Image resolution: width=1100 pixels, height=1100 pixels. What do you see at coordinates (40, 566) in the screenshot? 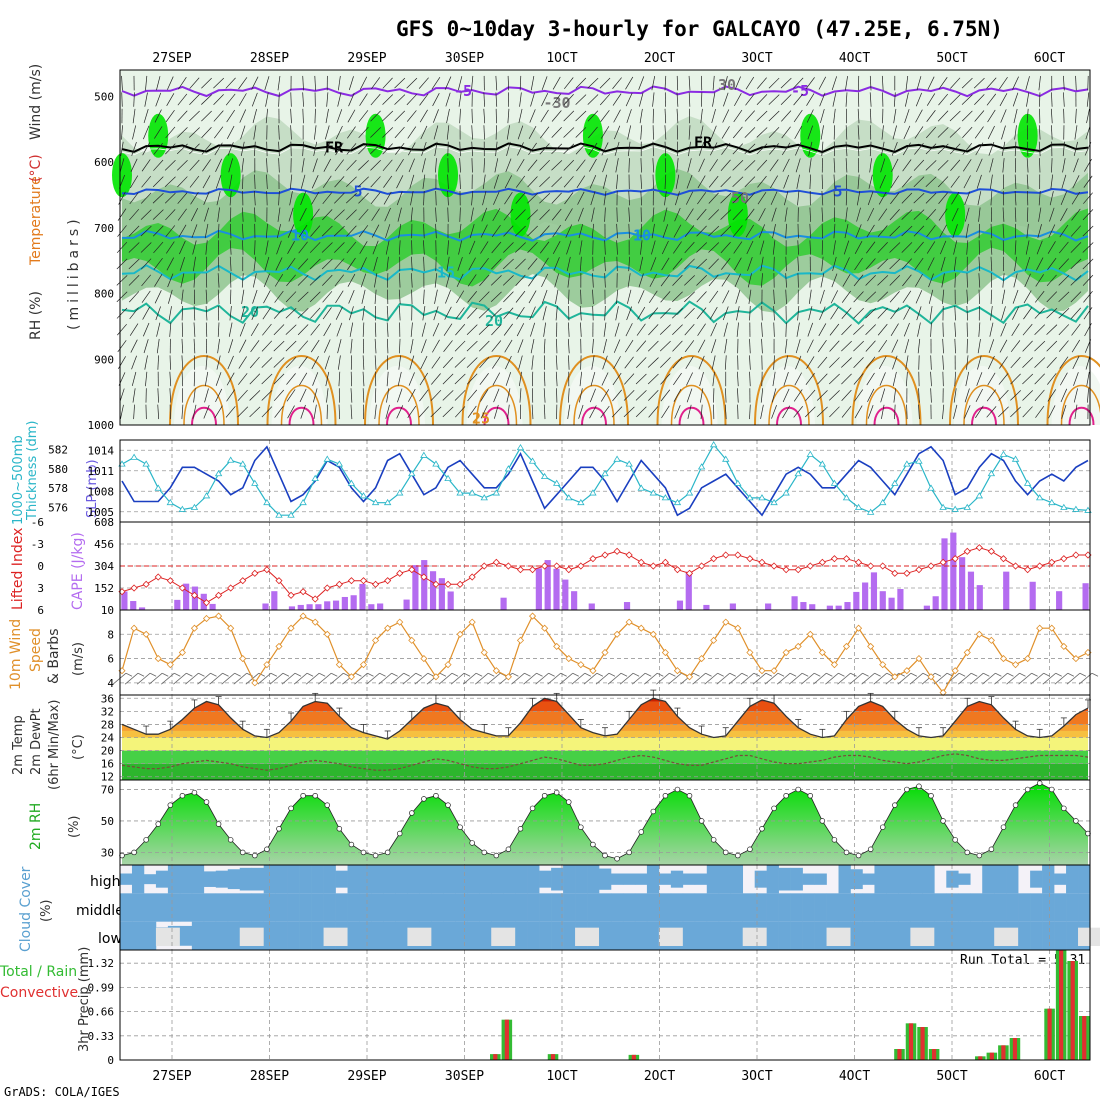
I see `li-tick-0: 0` at bounding box center [40, 566].